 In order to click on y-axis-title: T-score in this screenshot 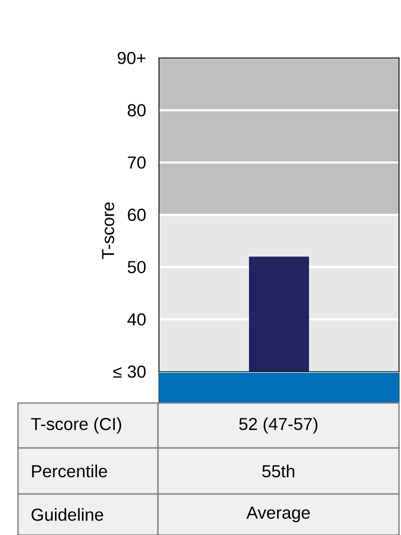, I will do `click(108, 230)`.